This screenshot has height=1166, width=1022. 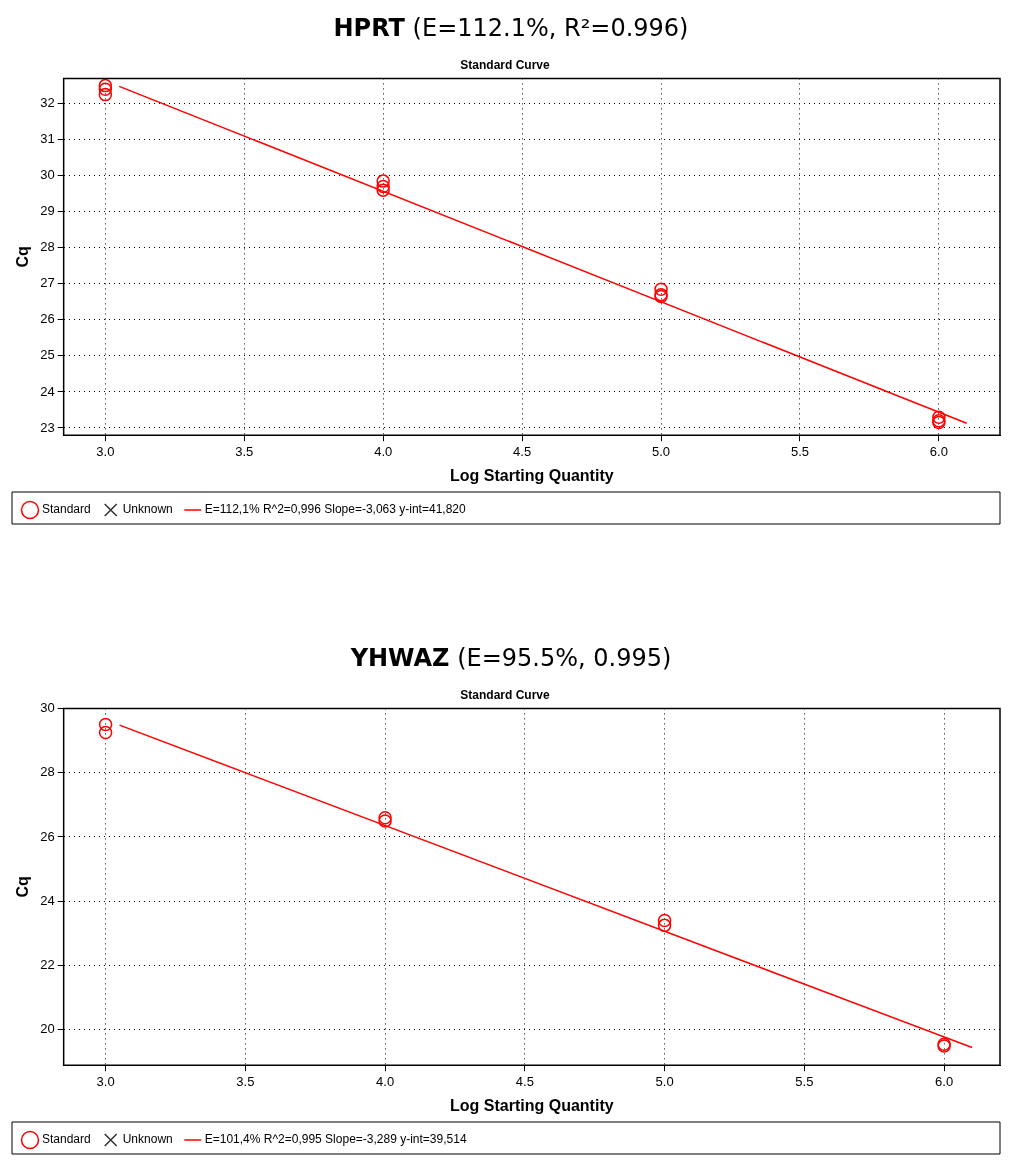 I want to click on y-tick-label: 32, so click(x=47, y=103).